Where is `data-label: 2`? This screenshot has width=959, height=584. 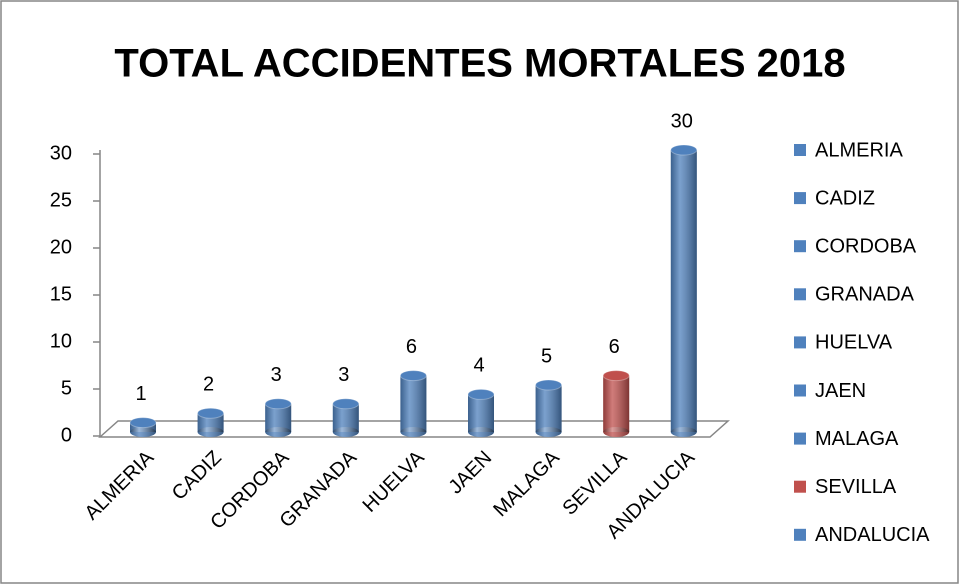 data-label: 2 is located at coordinates (208, 384).